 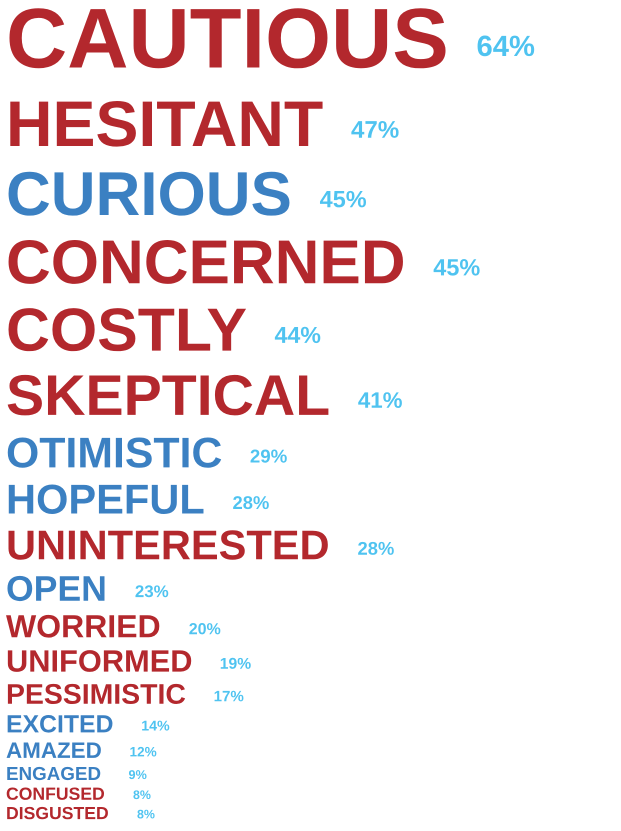 I want to click on category-label: DISGUSTED, so click(x=57, y=813).